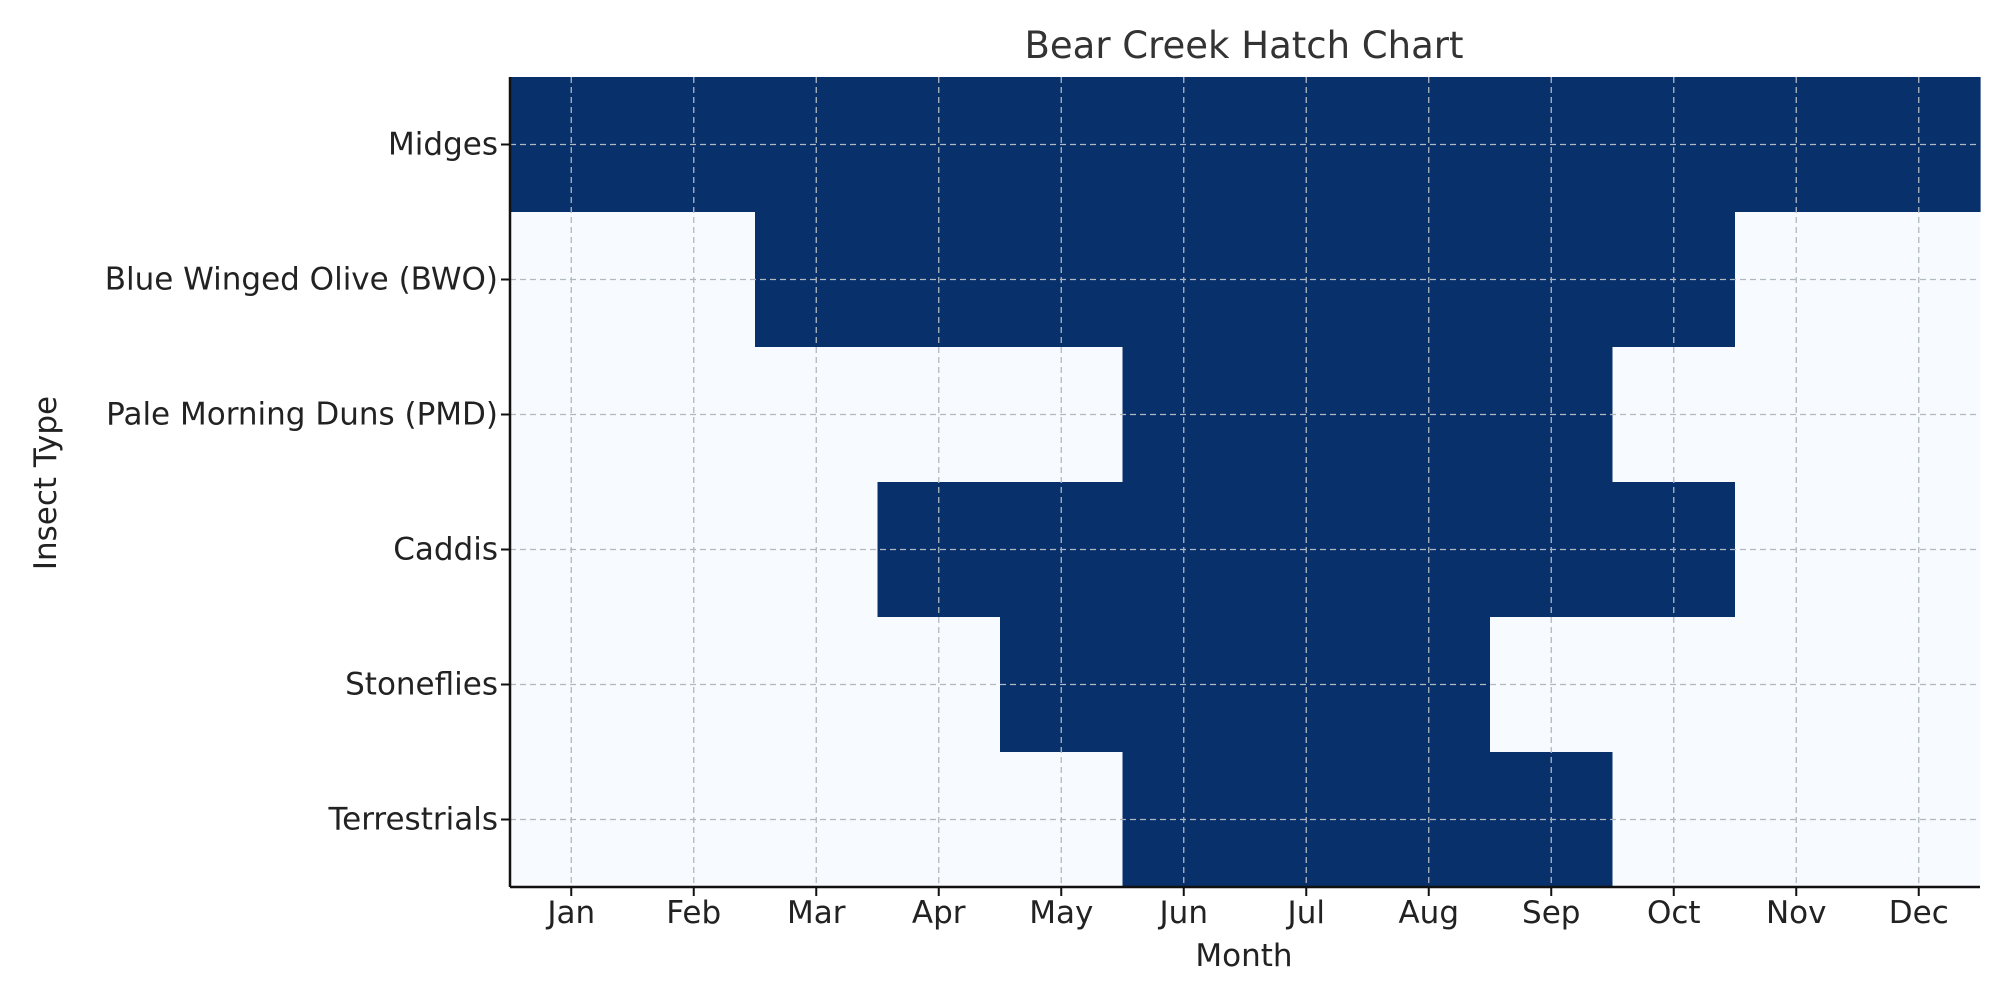 The image size is (2000, 1000). Describe the element at coordinates (1061, 913) in the screenshot. I see `x-tick-label: May` at that location.